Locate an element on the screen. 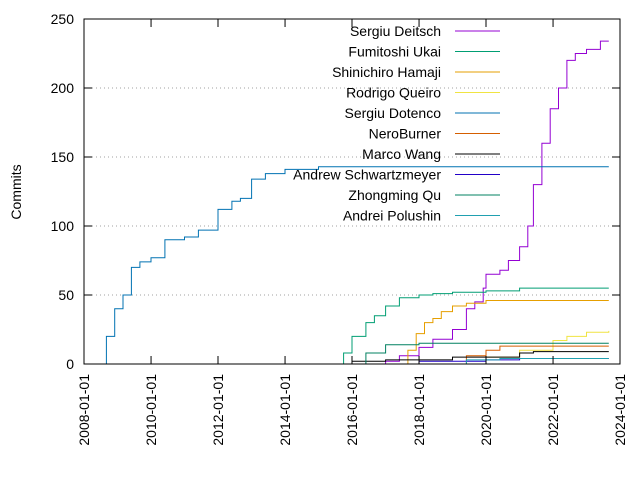 This screenshot has height=480, width=640. x-tick-label: 2012-01-01 is located at coordinates (218, 410).